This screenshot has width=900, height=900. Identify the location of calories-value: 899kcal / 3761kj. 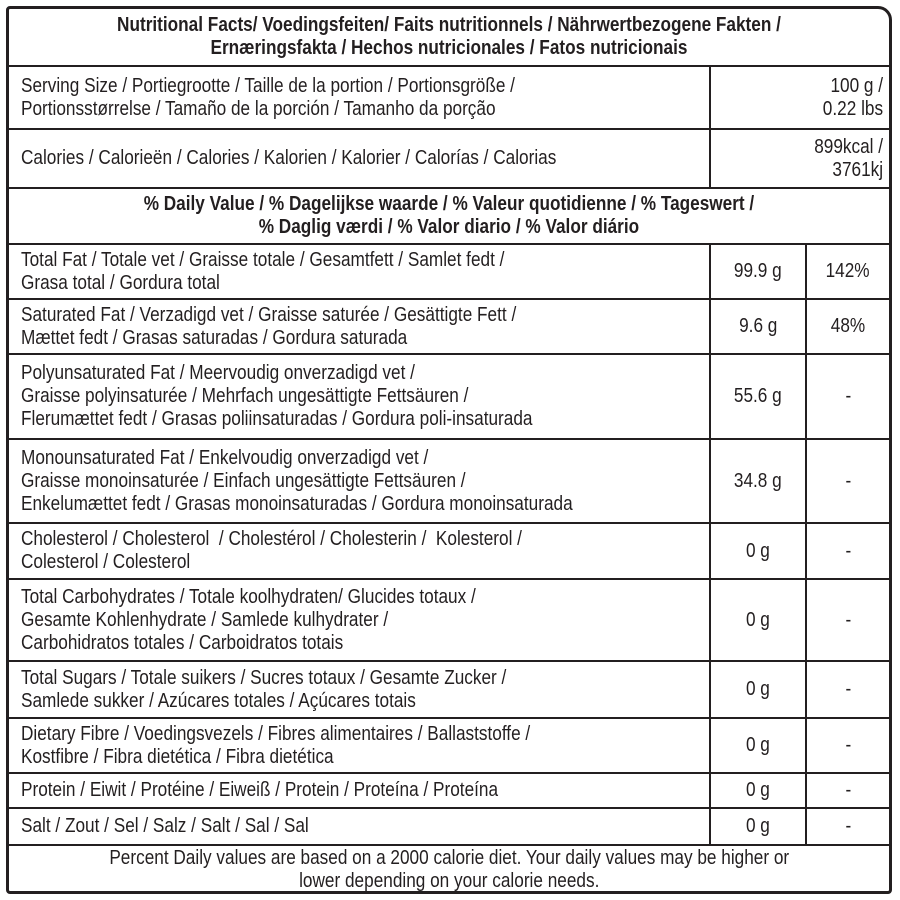
(848, 158).